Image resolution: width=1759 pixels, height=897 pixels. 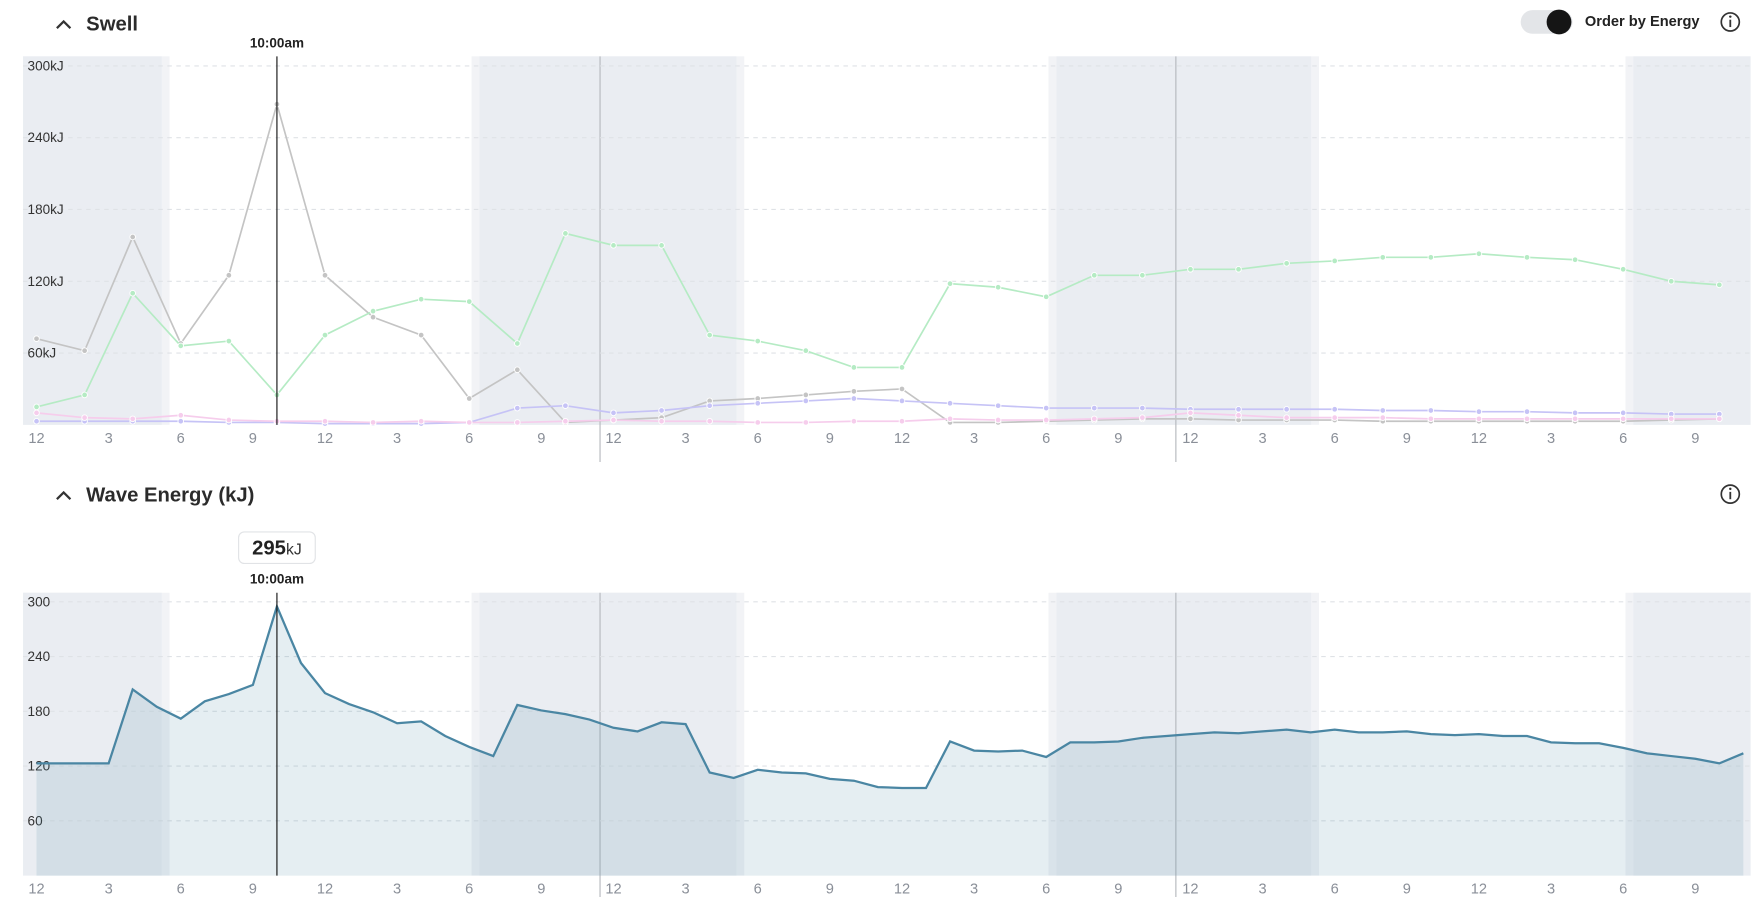 I want to click on y-tick-label: 240, so click(x=39, y=656).